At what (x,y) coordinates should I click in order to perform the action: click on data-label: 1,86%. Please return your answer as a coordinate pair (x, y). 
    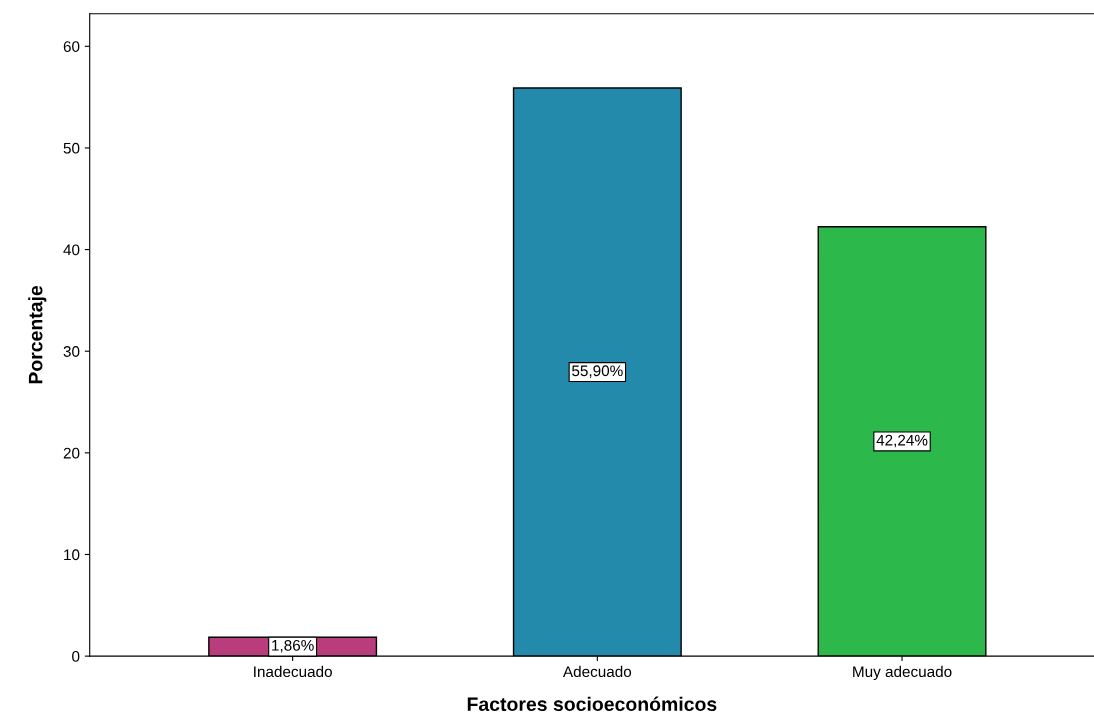
    Looking at the image, I should click on (293, 646).